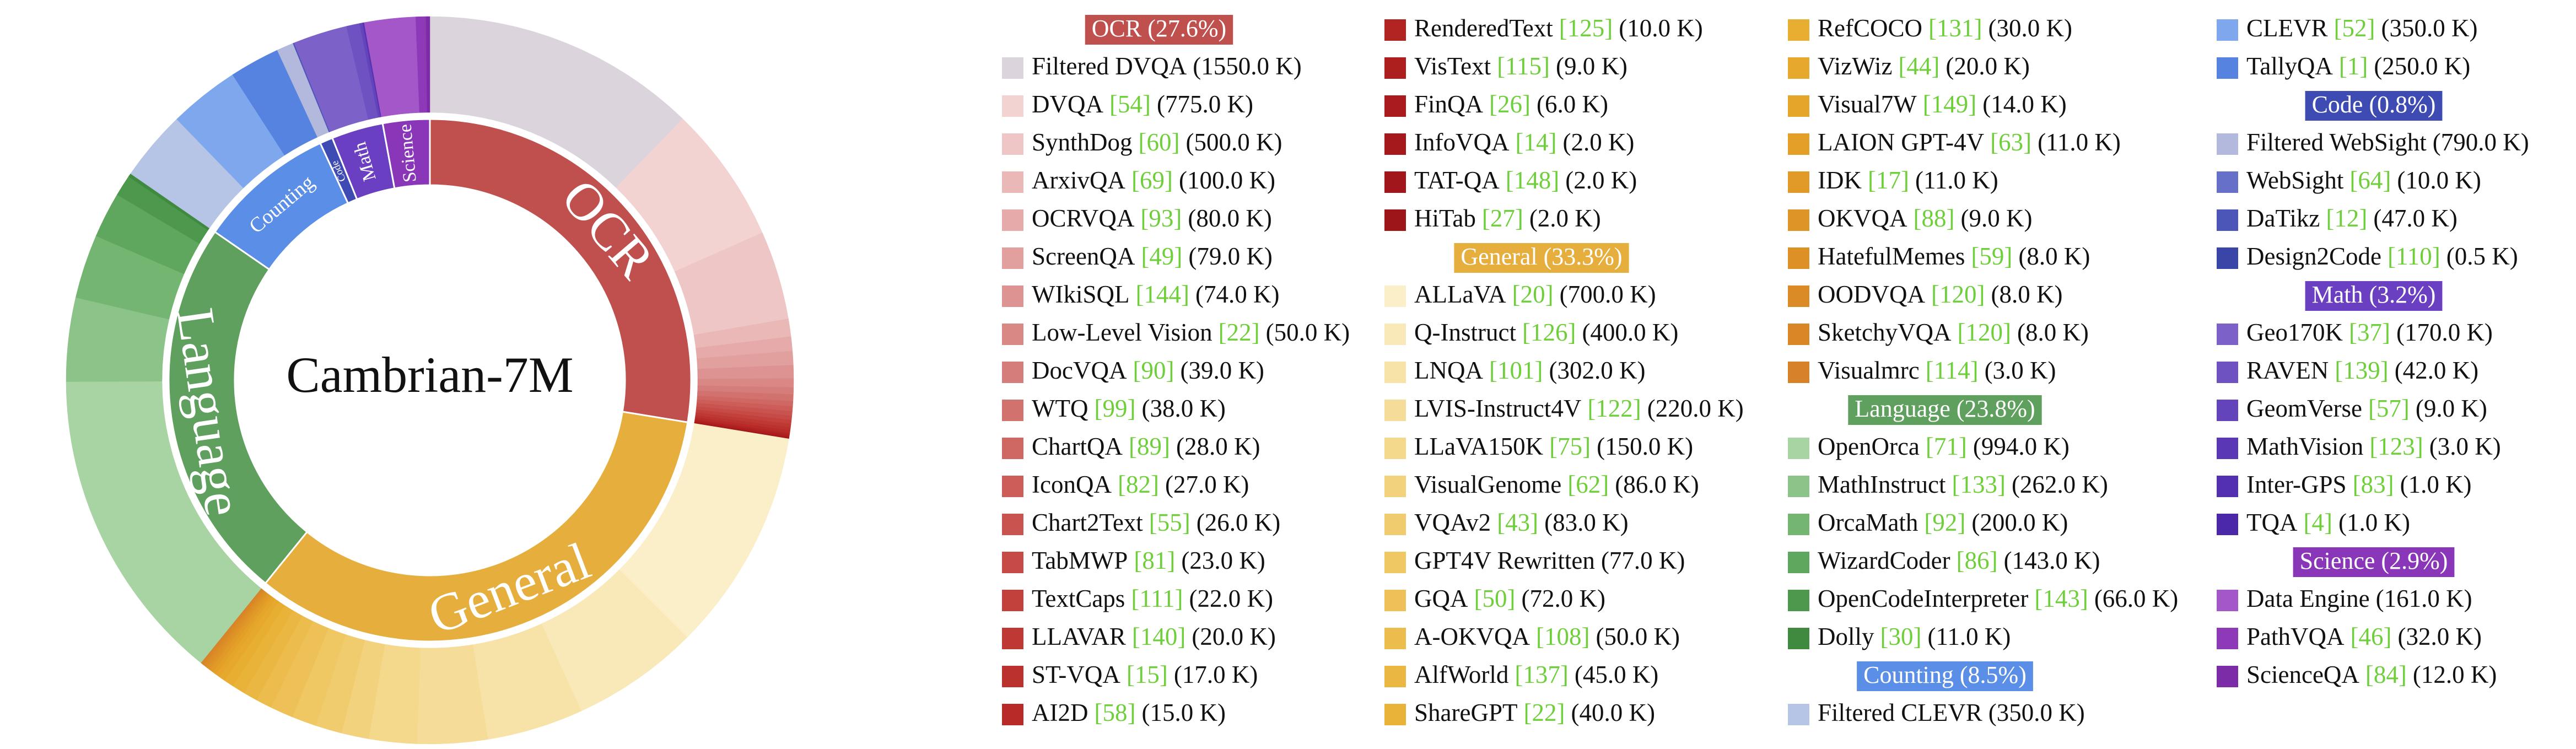  Describe the element at coordinates (1998, 598) in the screenshot. I see `legend-entry: OpenCodeInterpreter [143] (66.0 K)` at that location.